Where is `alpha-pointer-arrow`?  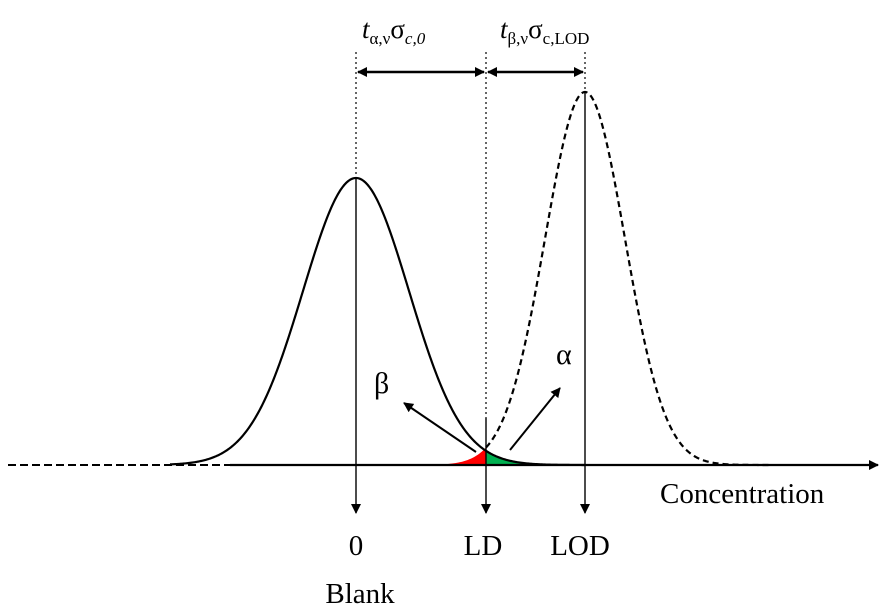 alpha-pointer-arrow is located at coordinates (535, 419).